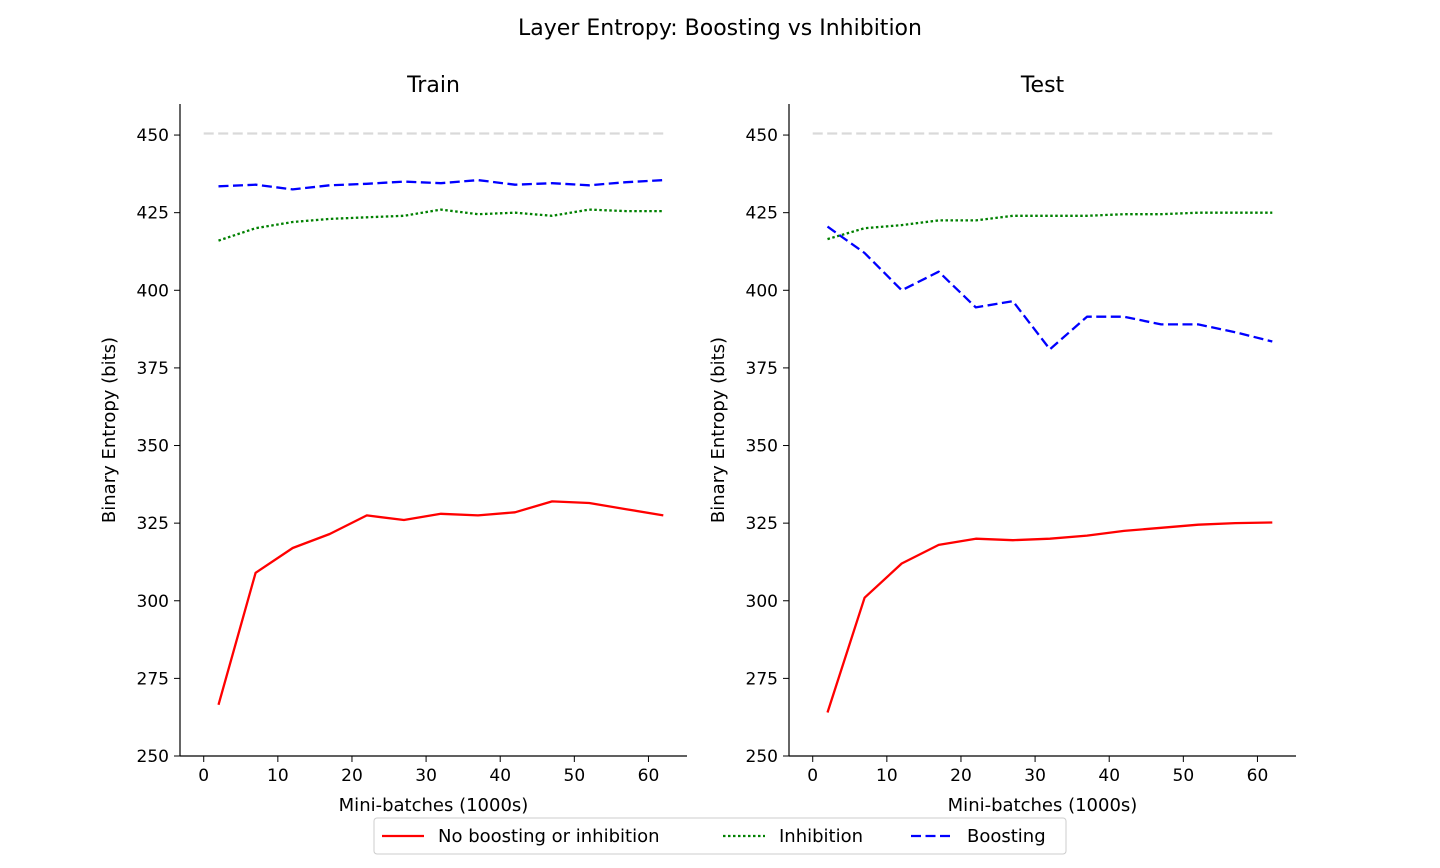  I want to click on legend-frame, so click(720, 836).